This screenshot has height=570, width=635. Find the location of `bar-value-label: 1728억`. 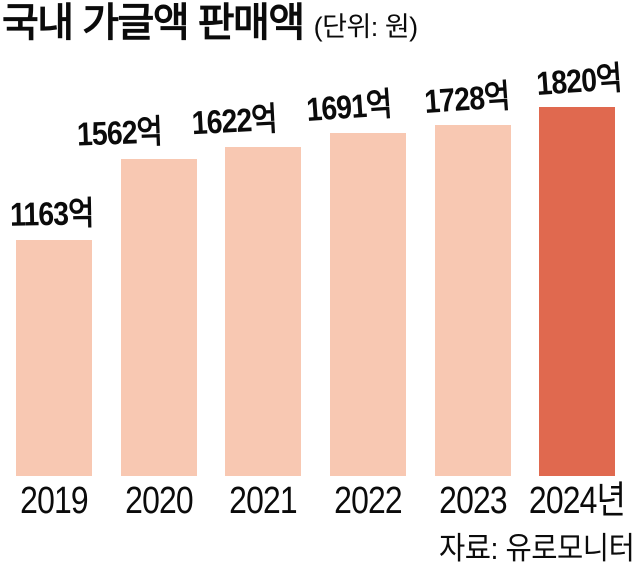

bar-value-label: 1728억 is located at coordinates (466, 98).